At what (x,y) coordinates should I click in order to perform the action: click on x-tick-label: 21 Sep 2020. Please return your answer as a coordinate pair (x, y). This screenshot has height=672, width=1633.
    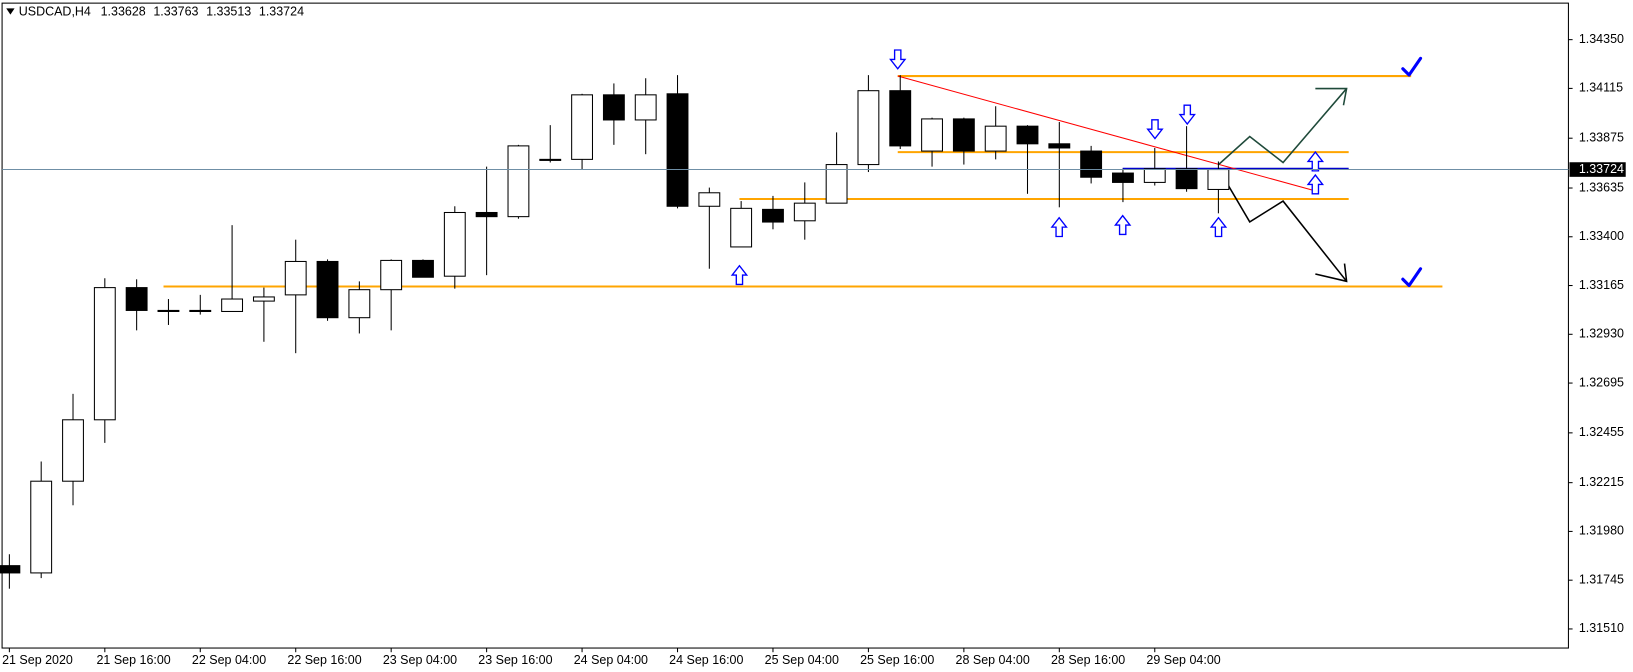
    Looking at the image, I should click on (37, 660).